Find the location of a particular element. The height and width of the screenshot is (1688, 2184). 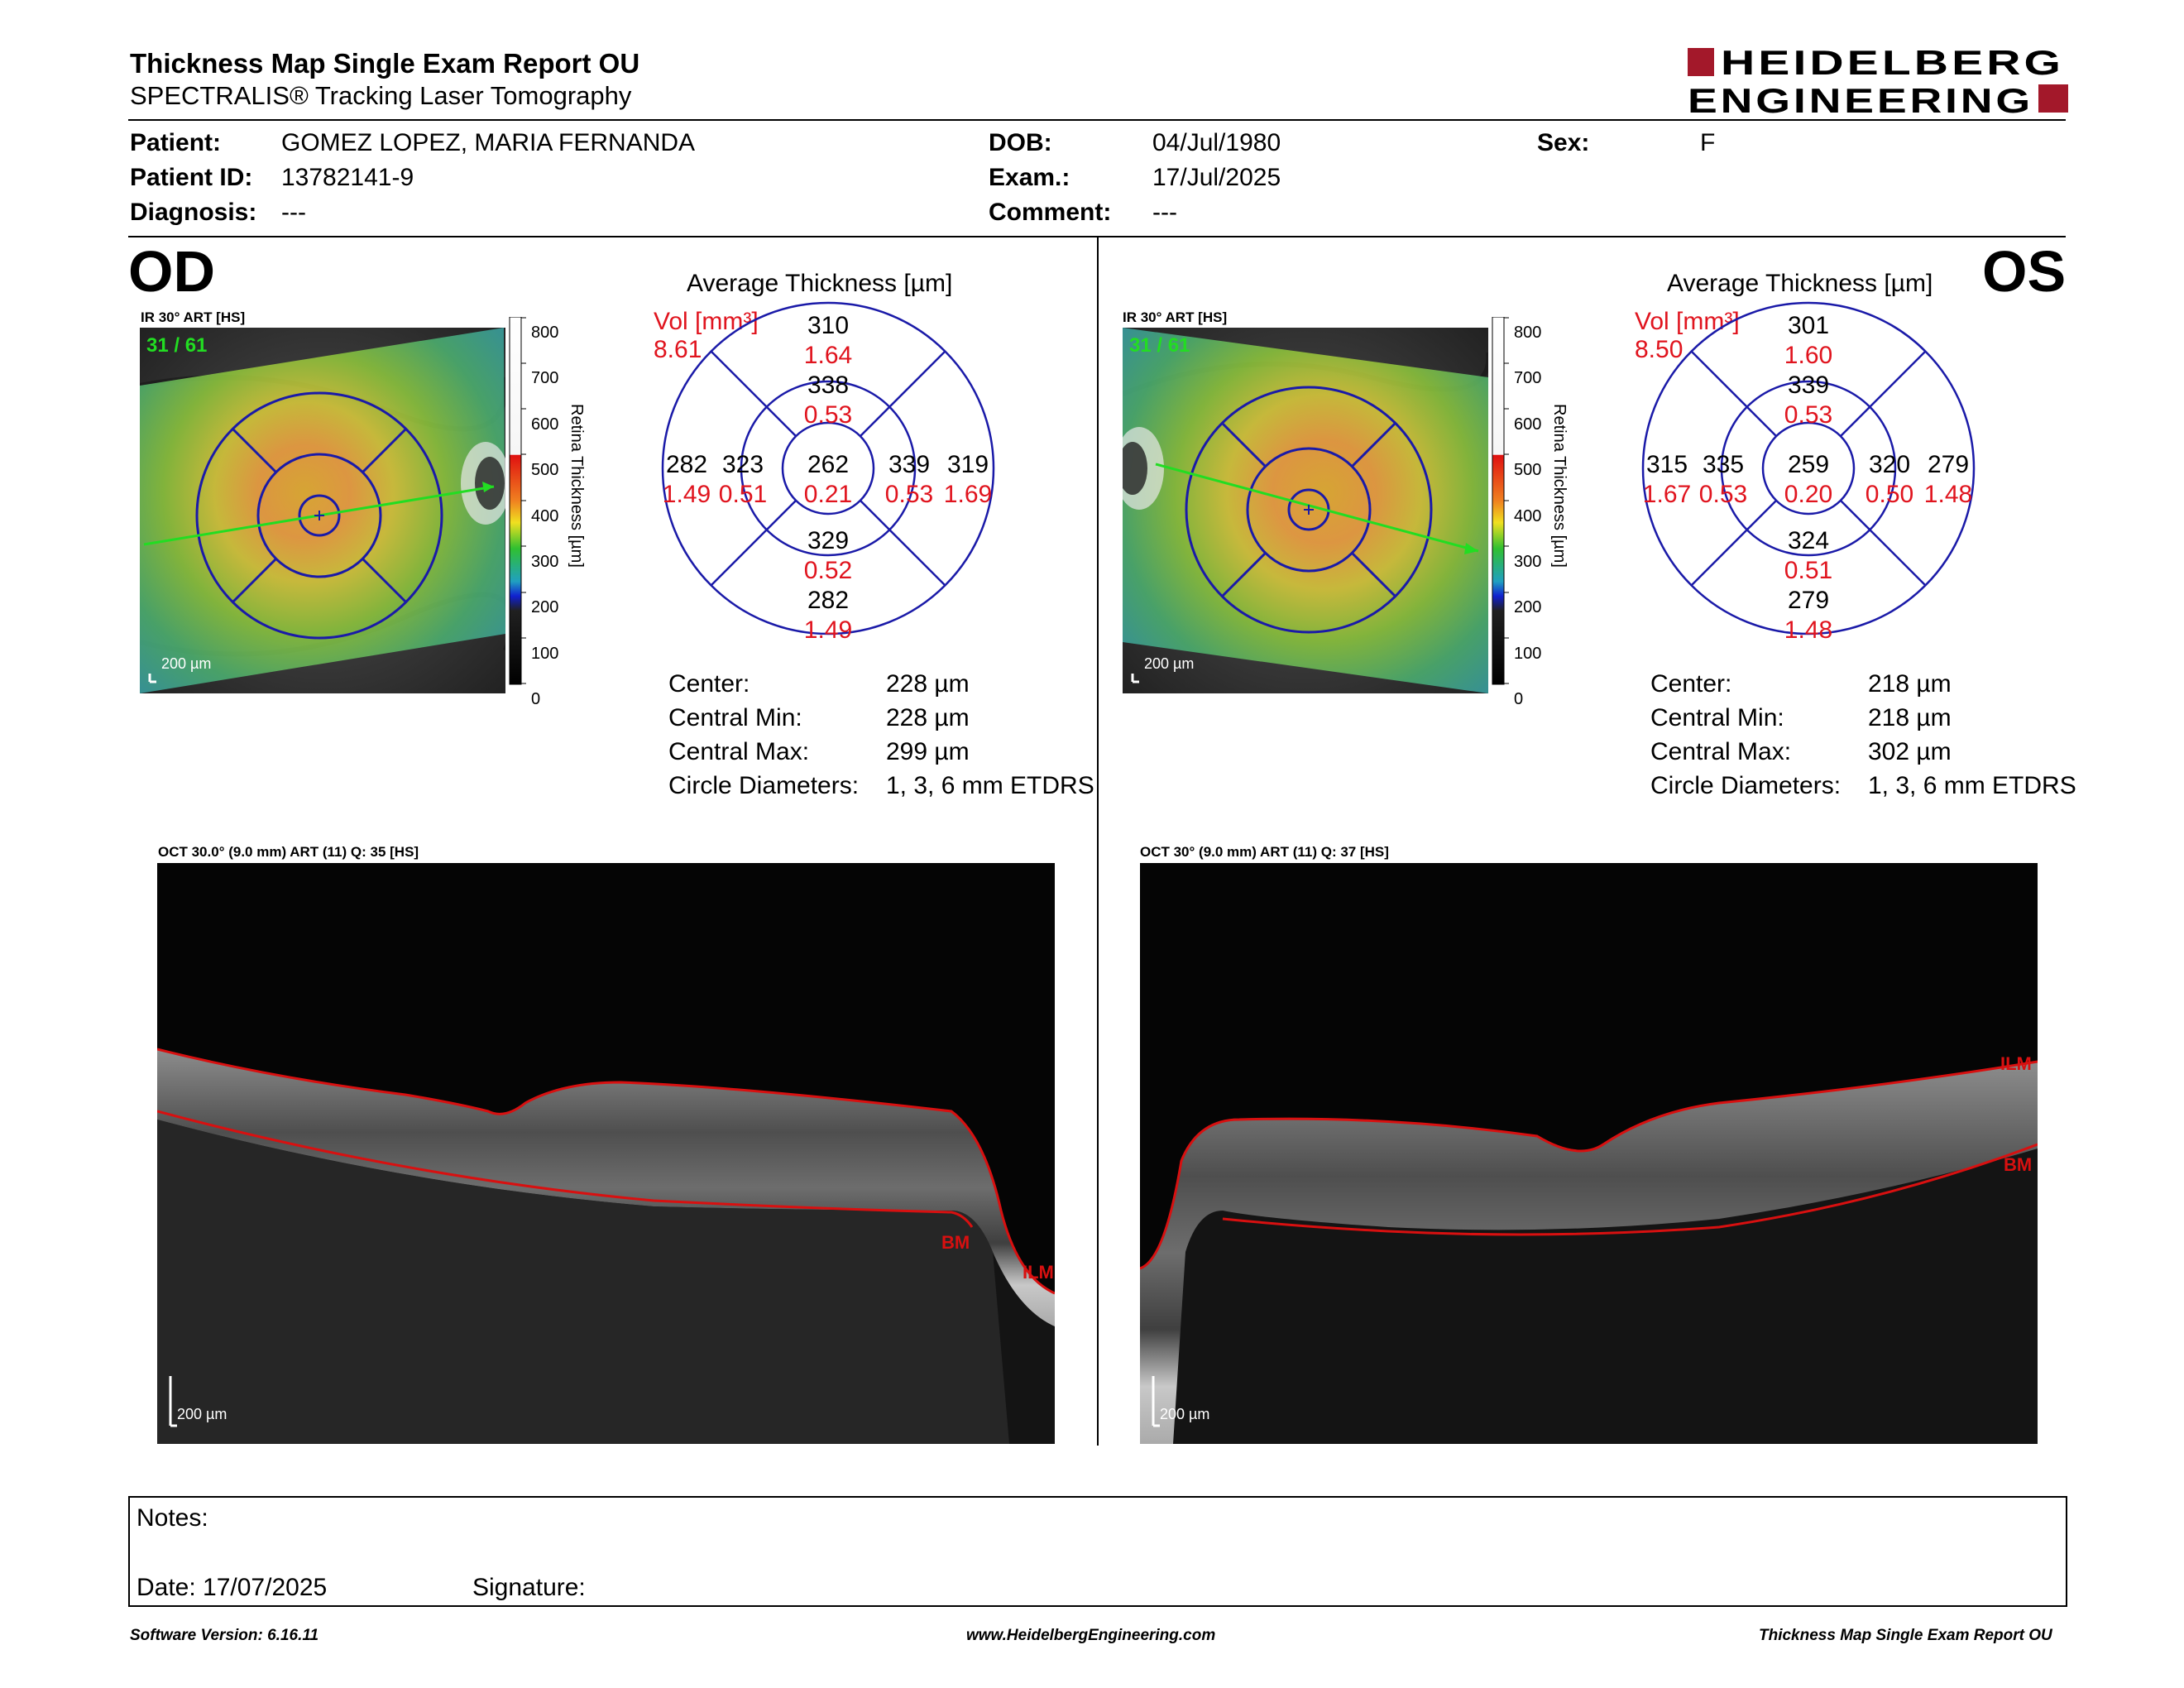

patient-label: Patient: is located at coordinates (176, 142).